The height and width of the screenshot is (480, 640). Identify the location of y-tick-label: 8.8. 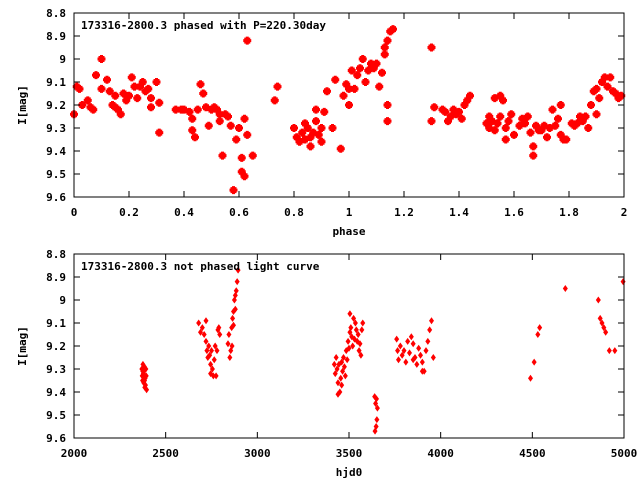
(56, 13).